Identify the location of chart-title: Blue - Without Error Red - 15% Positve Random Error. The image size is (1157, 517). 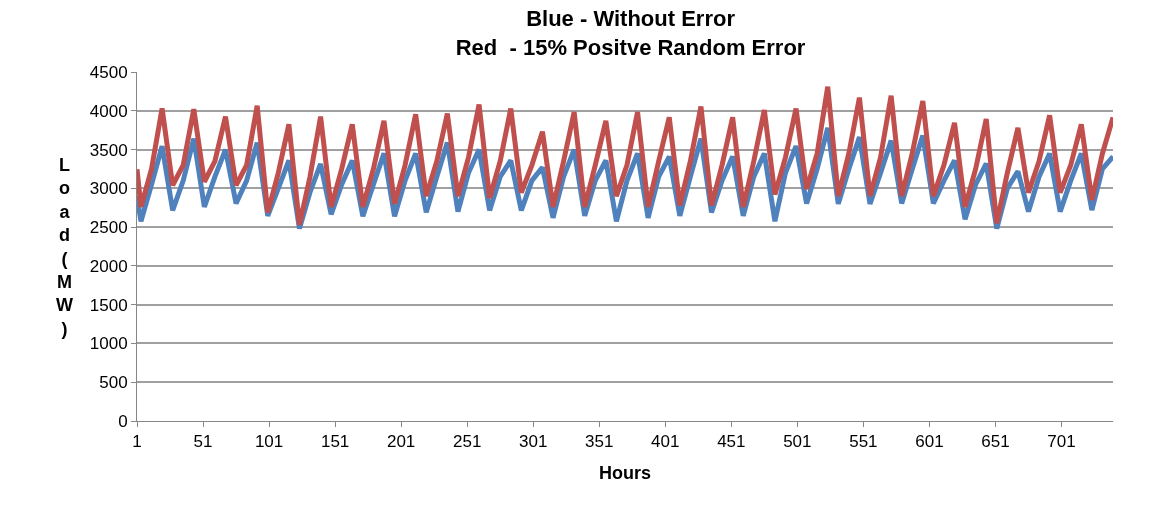
(630, 33).